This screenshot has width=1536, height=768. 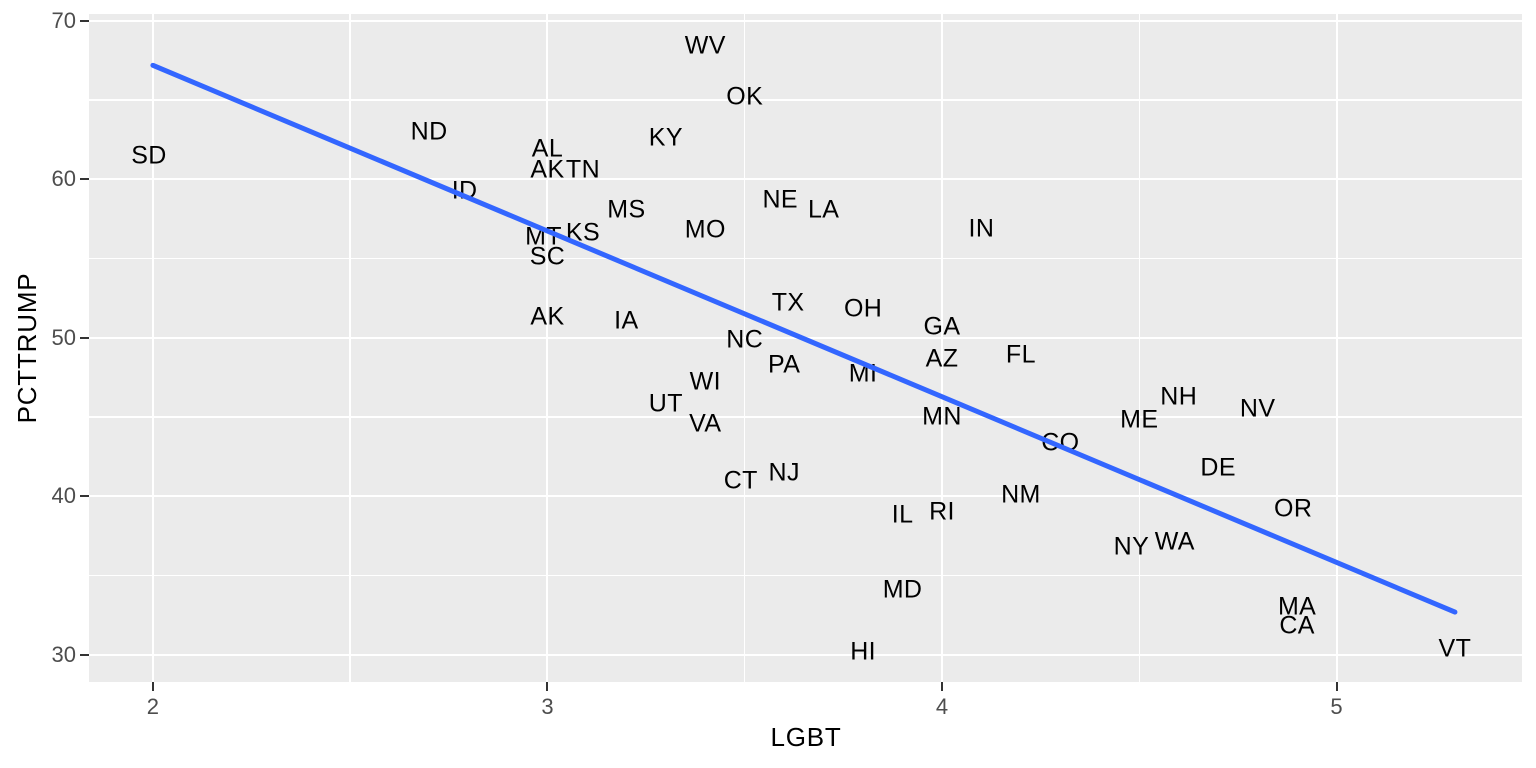 What do you see at coordinates (63, 337) in the screenshot?
I see `y-tick-label: 50` at bounding box center [63, 337].